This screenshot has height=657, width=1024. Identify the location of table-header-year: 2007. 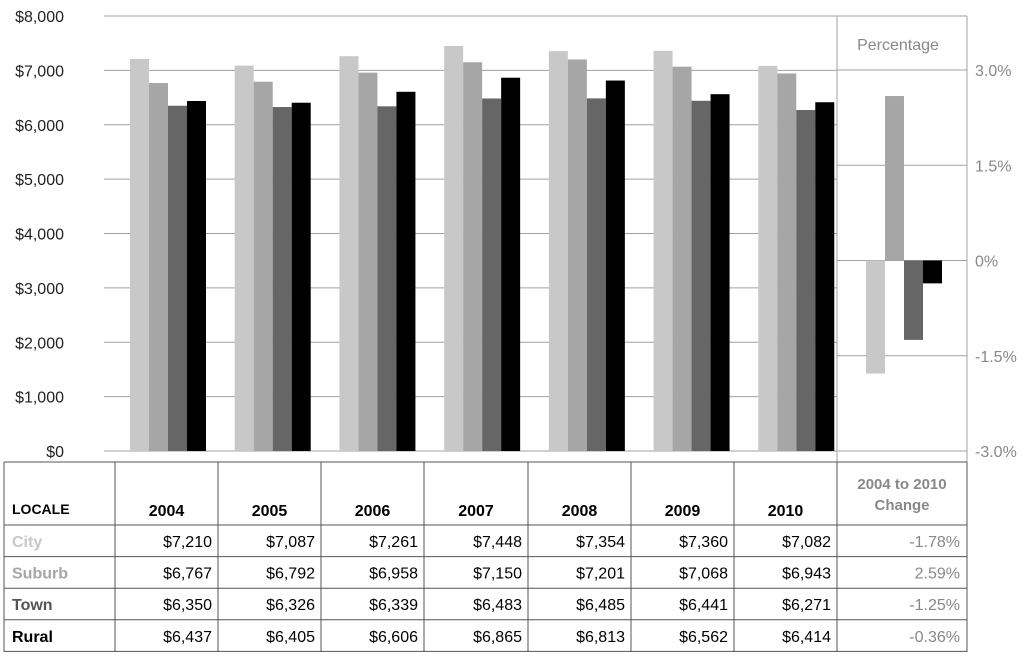
(476, 511).